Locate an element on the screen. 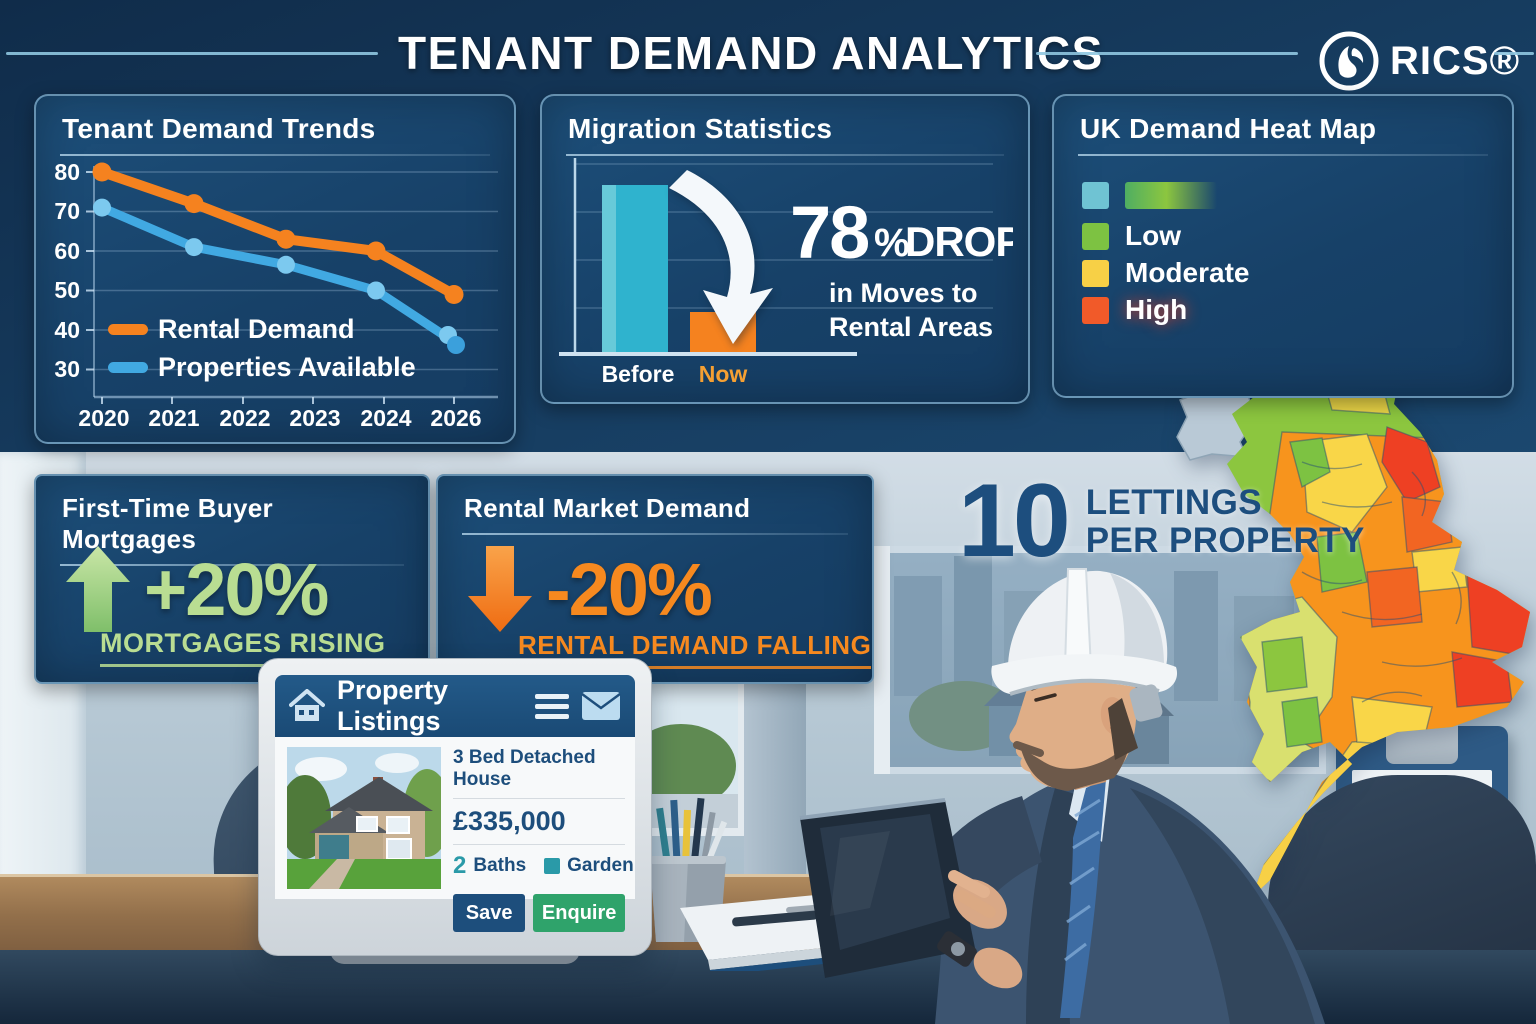 The width and height of the screenshot is (1536, 1024). stat-78: 78 is located at coordinates (829, 232).